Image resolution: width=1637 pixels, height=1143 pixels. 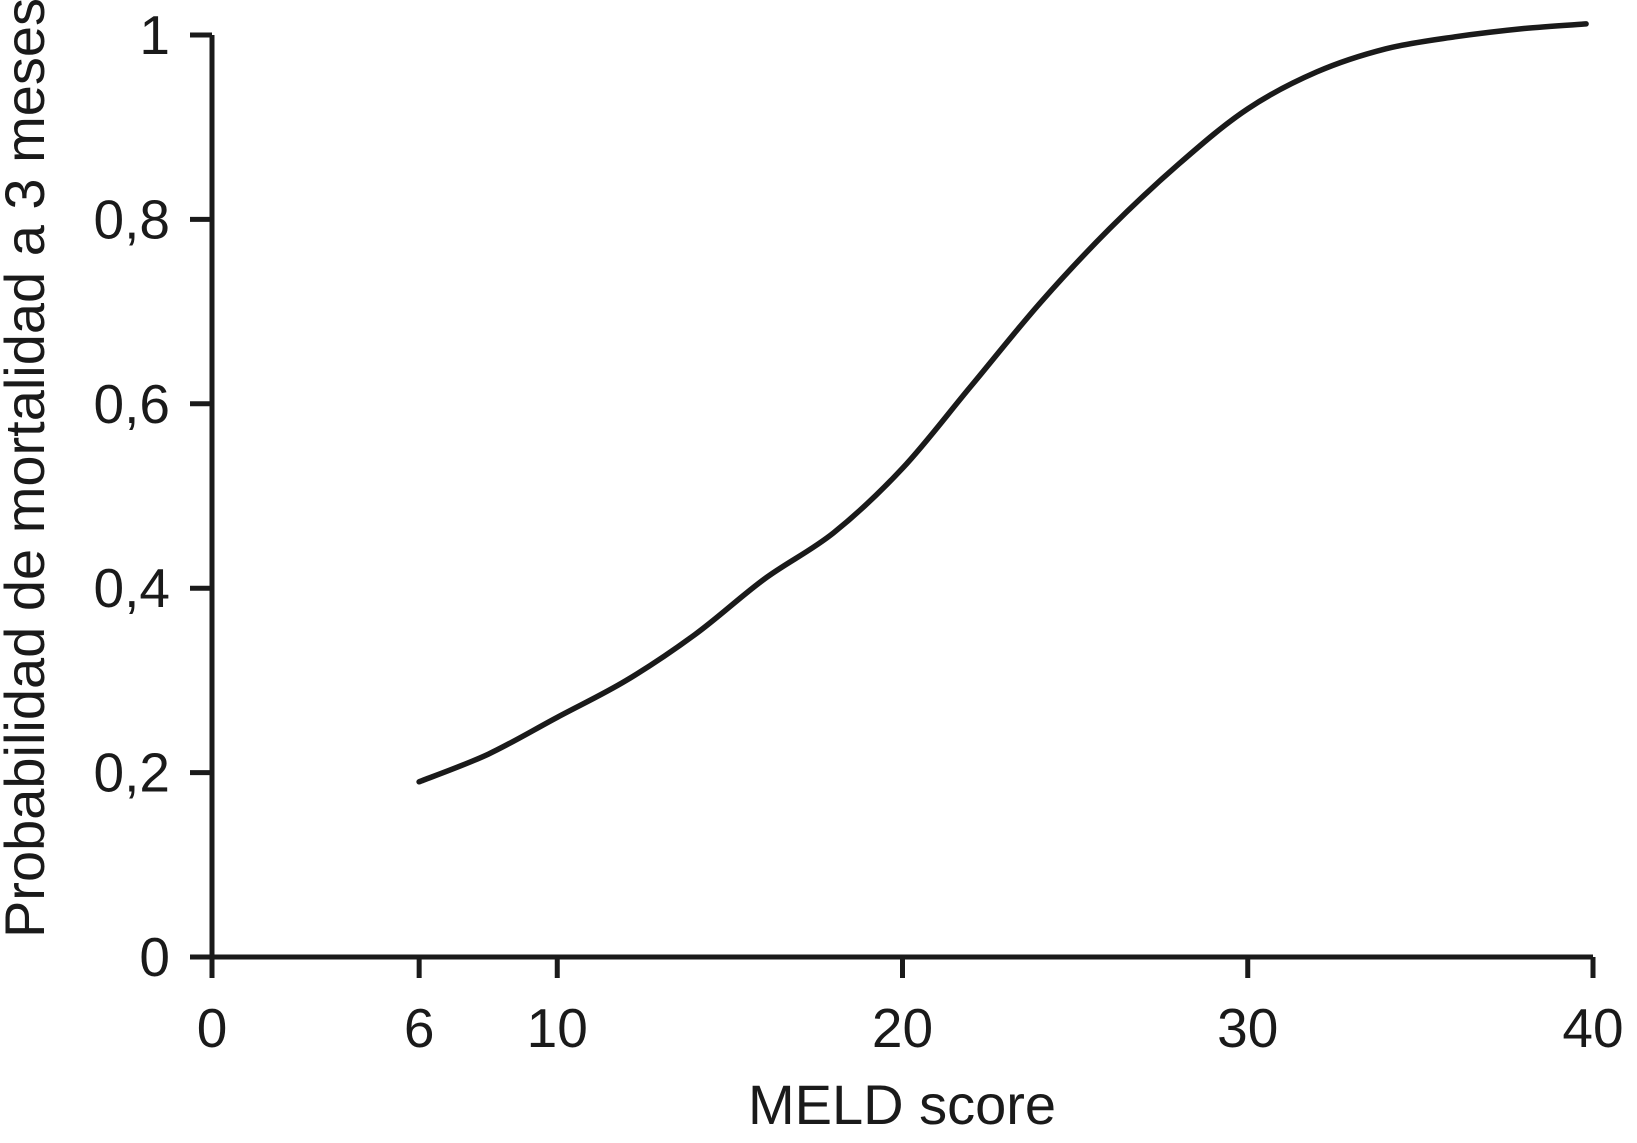 I want to click on x-tick-label: 10, so click(x=557, y=1028).